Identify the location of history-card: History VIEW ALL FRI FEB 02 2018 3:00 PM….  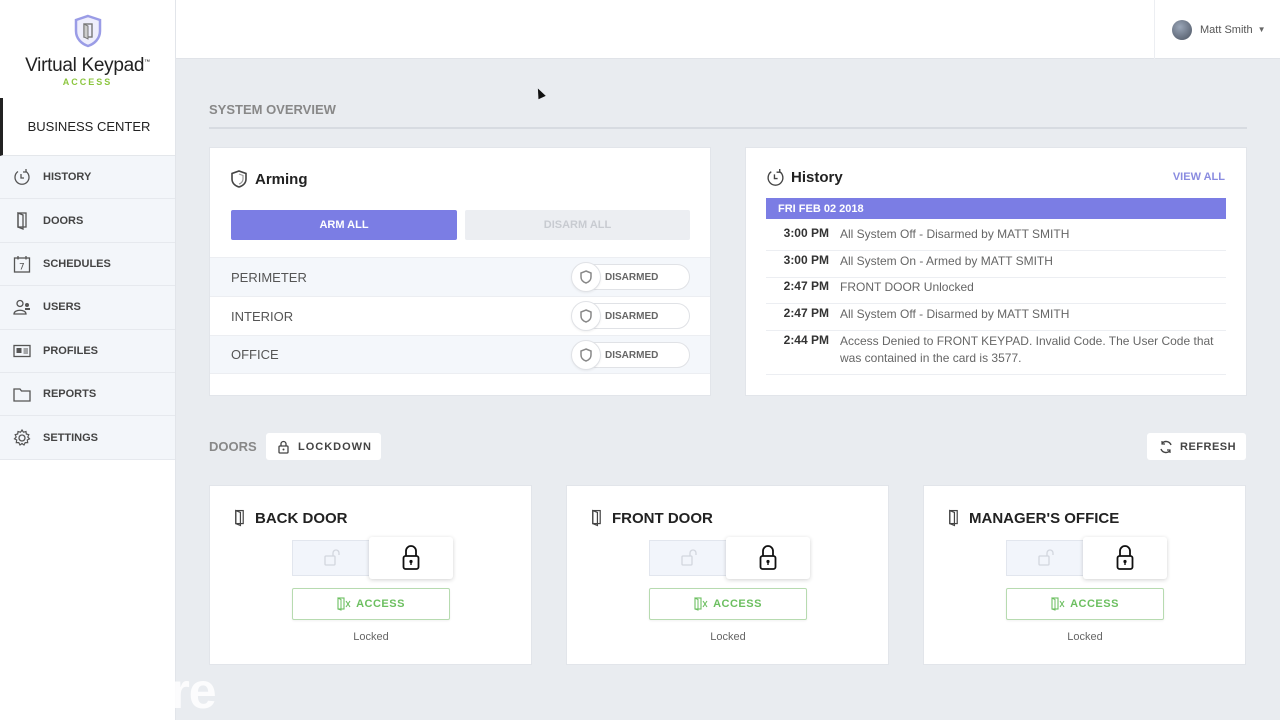
(996, 271).